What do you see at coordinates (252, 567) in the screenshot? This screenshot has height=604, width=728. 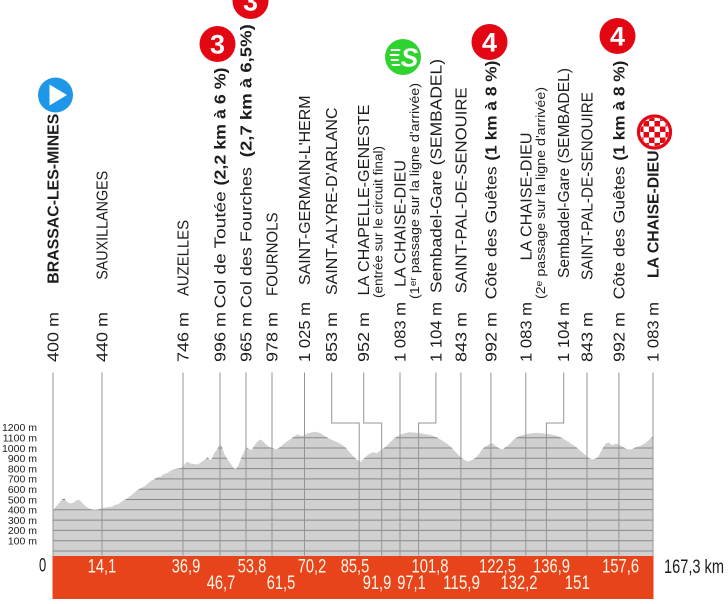 I see `svg-text: 53,8` at bounding box center [252, 567].